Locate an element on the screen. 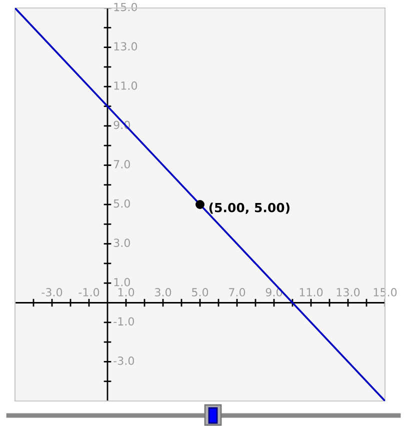 The height and width of the screenshot is (426, 408). y-tick-label: 5.0 is located at coordinates (122, 203).